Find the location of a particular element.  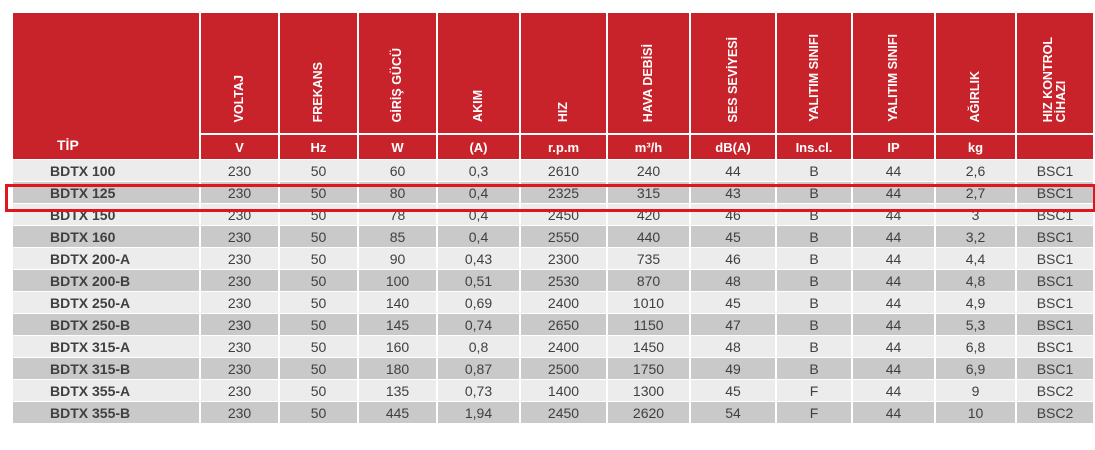

col-header-ses-seviyesi: SES SEVİYESİ is located at coordinates (733, 73).